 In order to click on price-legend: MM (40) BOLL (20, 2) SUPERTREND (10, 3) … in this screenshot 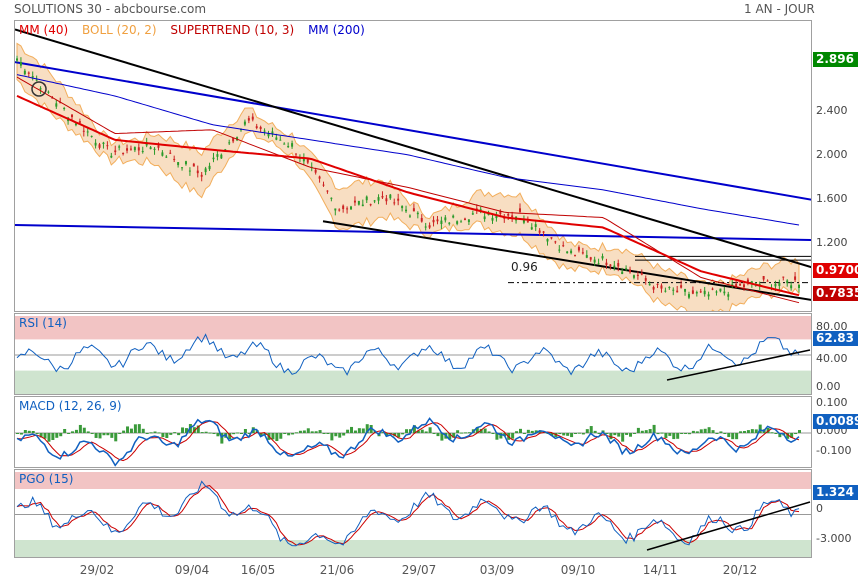, I will do `click(197, 30)`.